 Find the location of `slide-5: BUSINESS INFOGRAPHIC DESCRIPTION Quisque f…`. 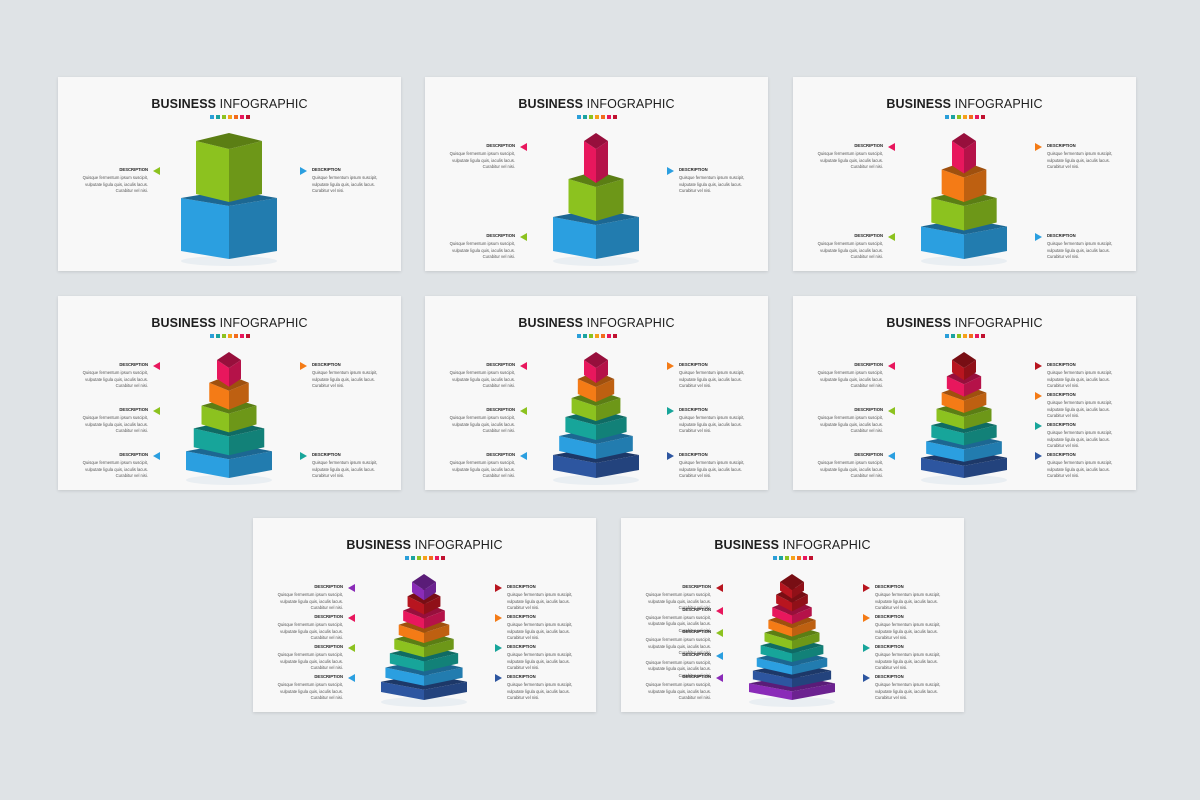

slide-5: BUSINESS INFOGRAPHIC DESCRIPTION Quisque f… is located at coordinates (596, 393).